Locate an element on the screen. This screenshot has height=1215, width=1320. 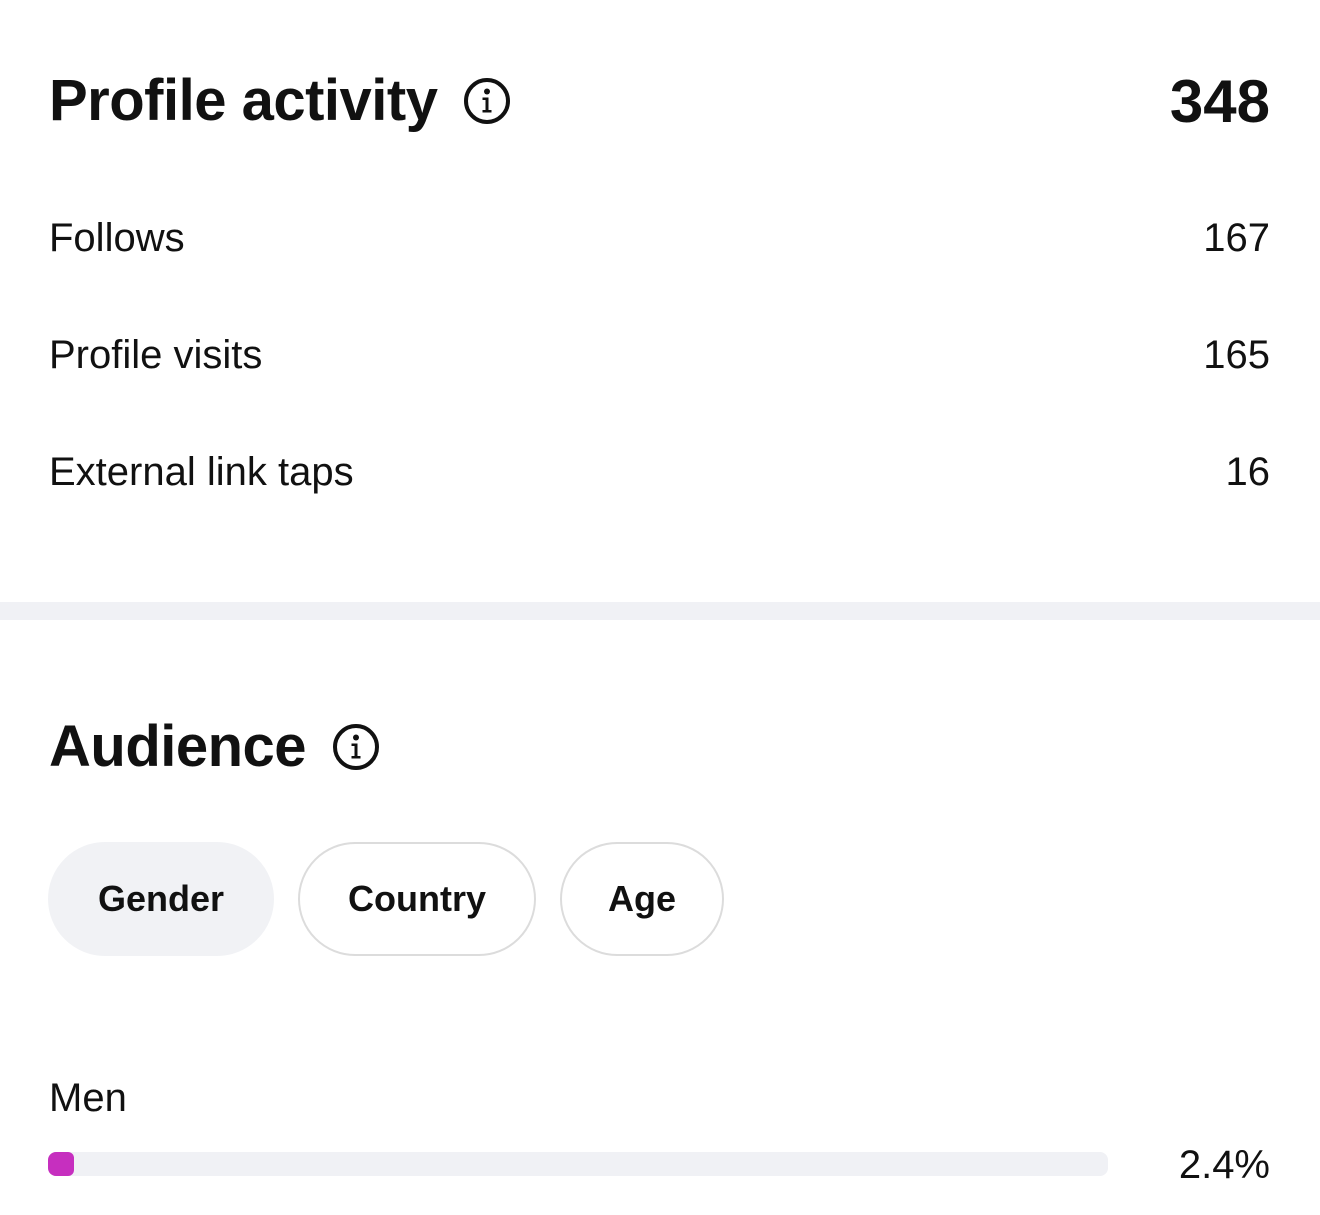
profile-activity-header: Profile activity is located at coordinates (280, 101).